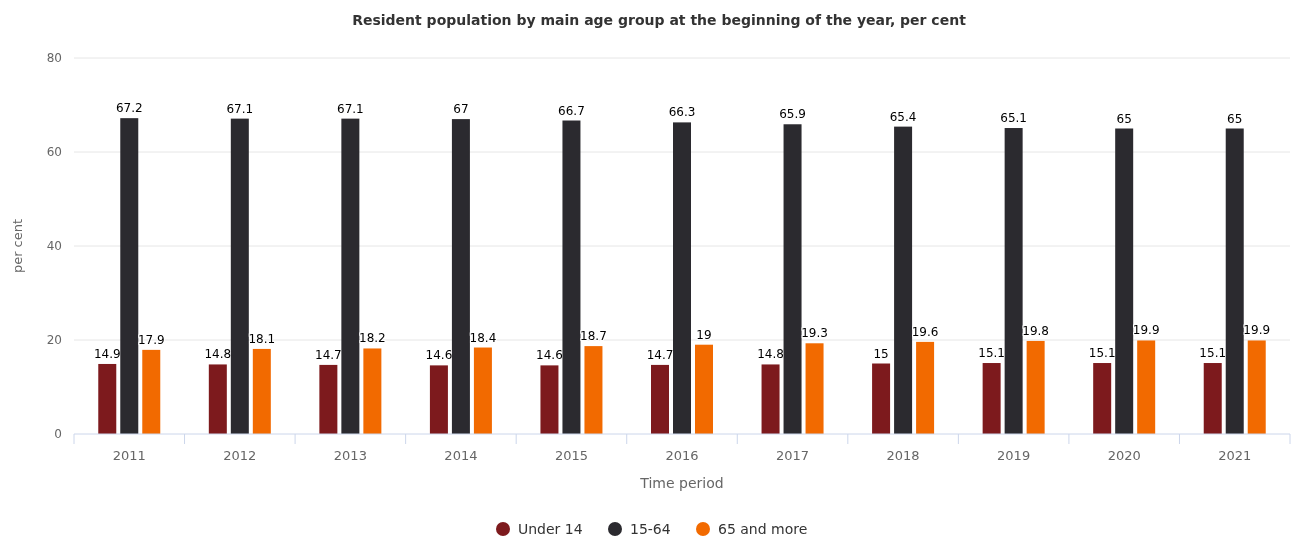 Image resolution: width=1302 pixels, height=546 pixels. What do you see at coordinates (17, 246) in the screenshot?
I see `y-axis-title: per cent` at bounding box center [17, 246].